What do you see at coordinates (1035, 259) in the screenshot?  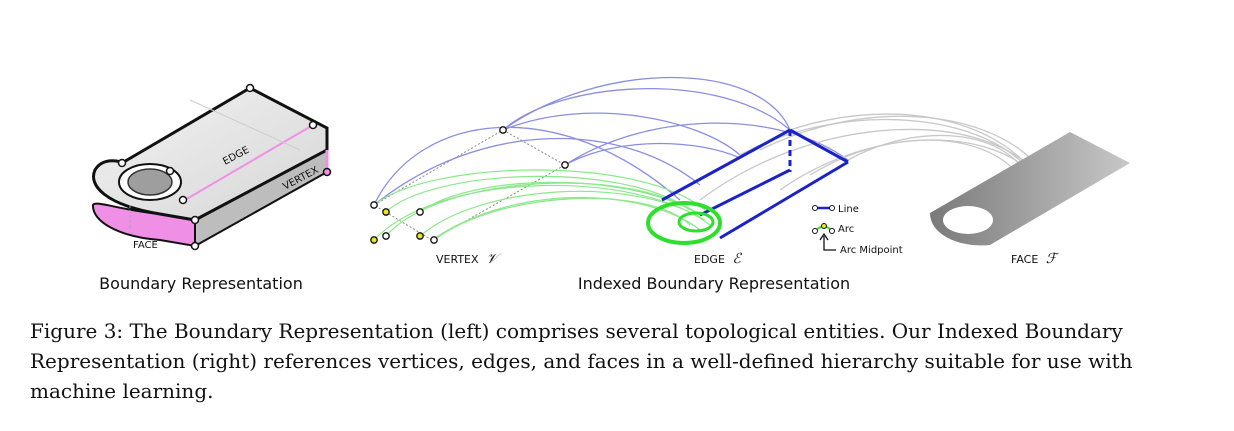 I see `face-set-label: FACE ℱ` at bounding box center [1035, 259].